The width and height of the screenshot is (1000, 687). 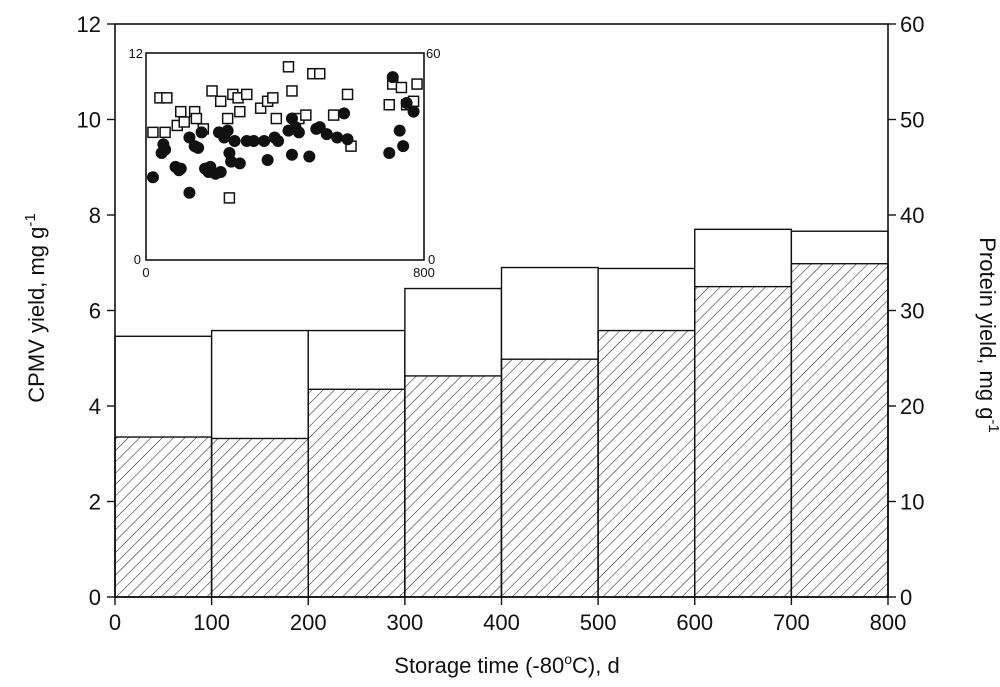 What do you see at coordinates (137, 259) in the screenshot?
I see `inset-y-tick-label: 0` at bounding box center [137, 259].